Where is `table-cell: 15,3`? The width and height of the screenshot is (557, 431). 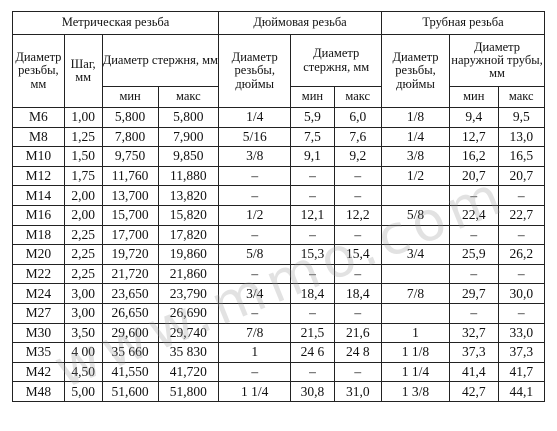 table-cell: 15,3 is located at coordinates (312, 254).